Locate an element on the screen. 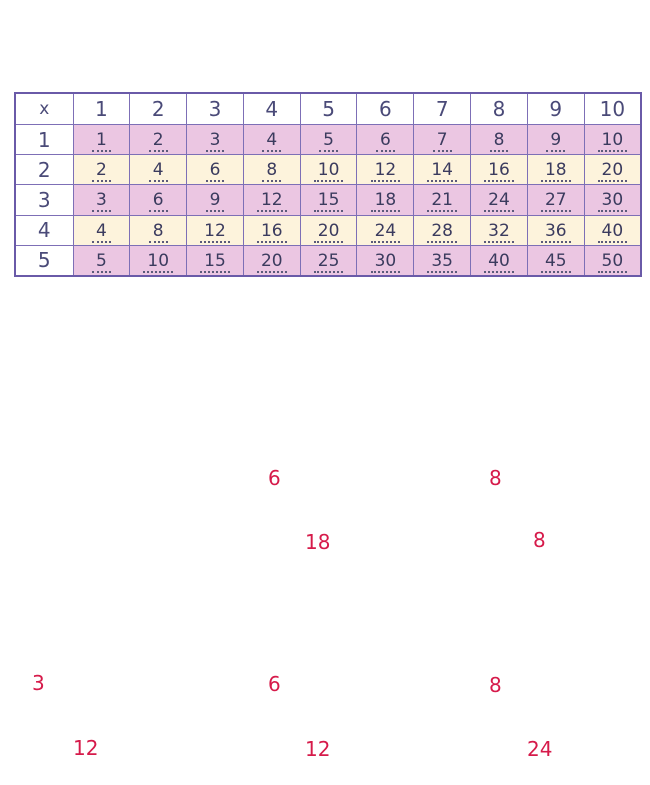 Image resolution: width=650 pixels, height=785 pixels. table-cell: 50 is located at coordinates (612, 260).